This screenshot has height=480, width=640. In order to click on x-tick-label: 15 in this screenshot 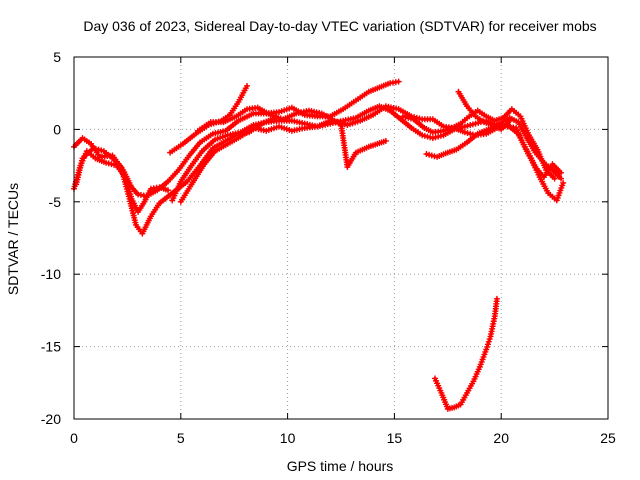, I will do `click(395, 438)`.